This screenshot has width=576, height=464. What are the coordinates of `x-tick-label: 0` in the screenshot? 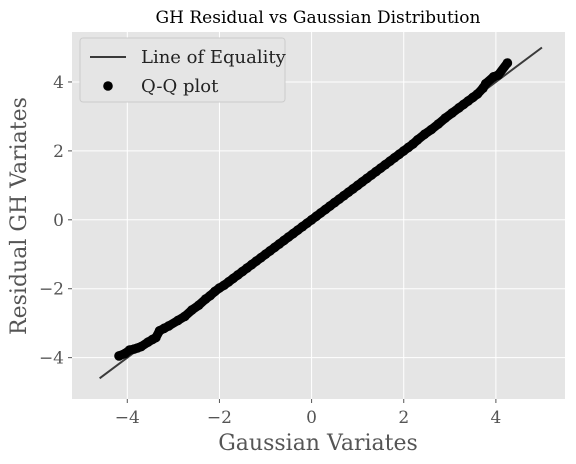 It's located at (311, 418).